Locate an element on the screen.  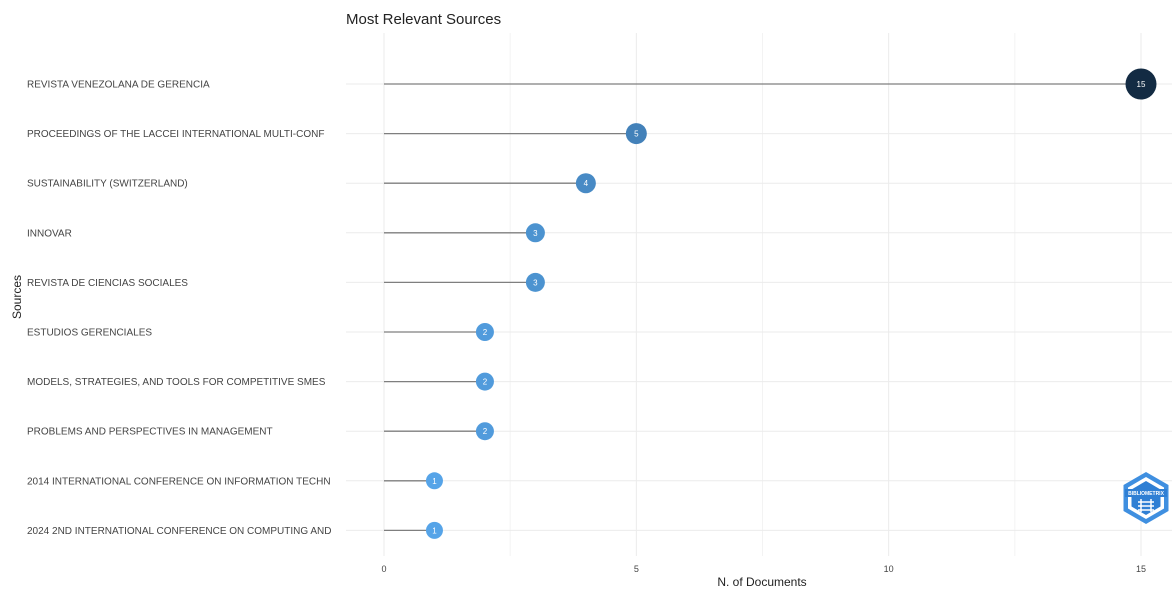
logo-text: BIBLIOMETRIX is located at coordinates (1146, 494).